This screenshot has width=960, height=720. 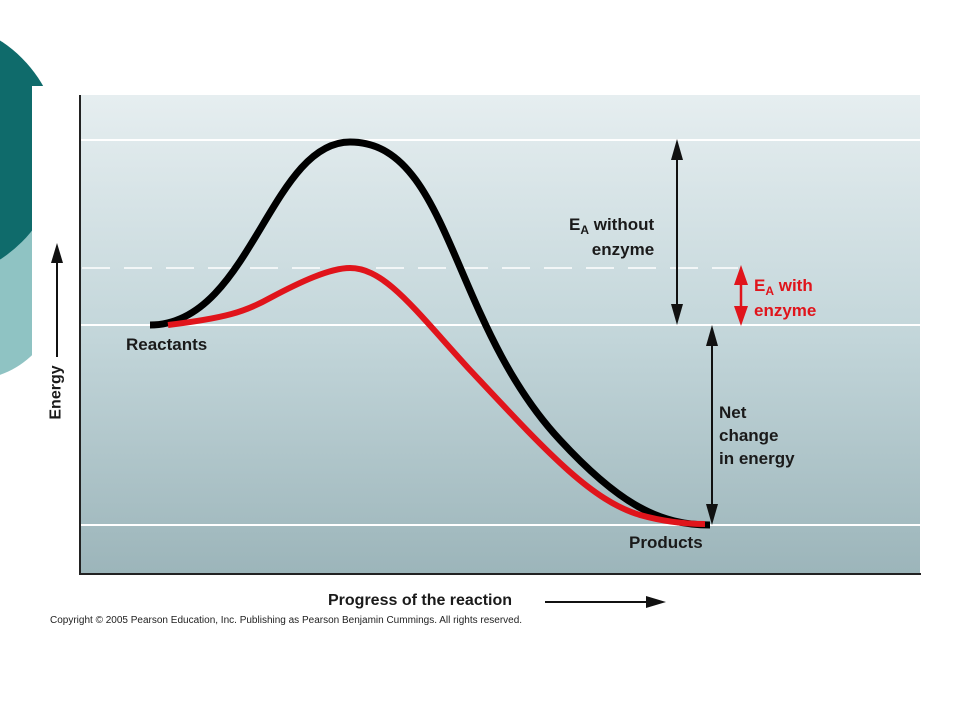 What do you see at coordinates (420, 600) in the screenshot?
I see `x-axis-label: Progress of the reaction` at bounding box center [420, 600].